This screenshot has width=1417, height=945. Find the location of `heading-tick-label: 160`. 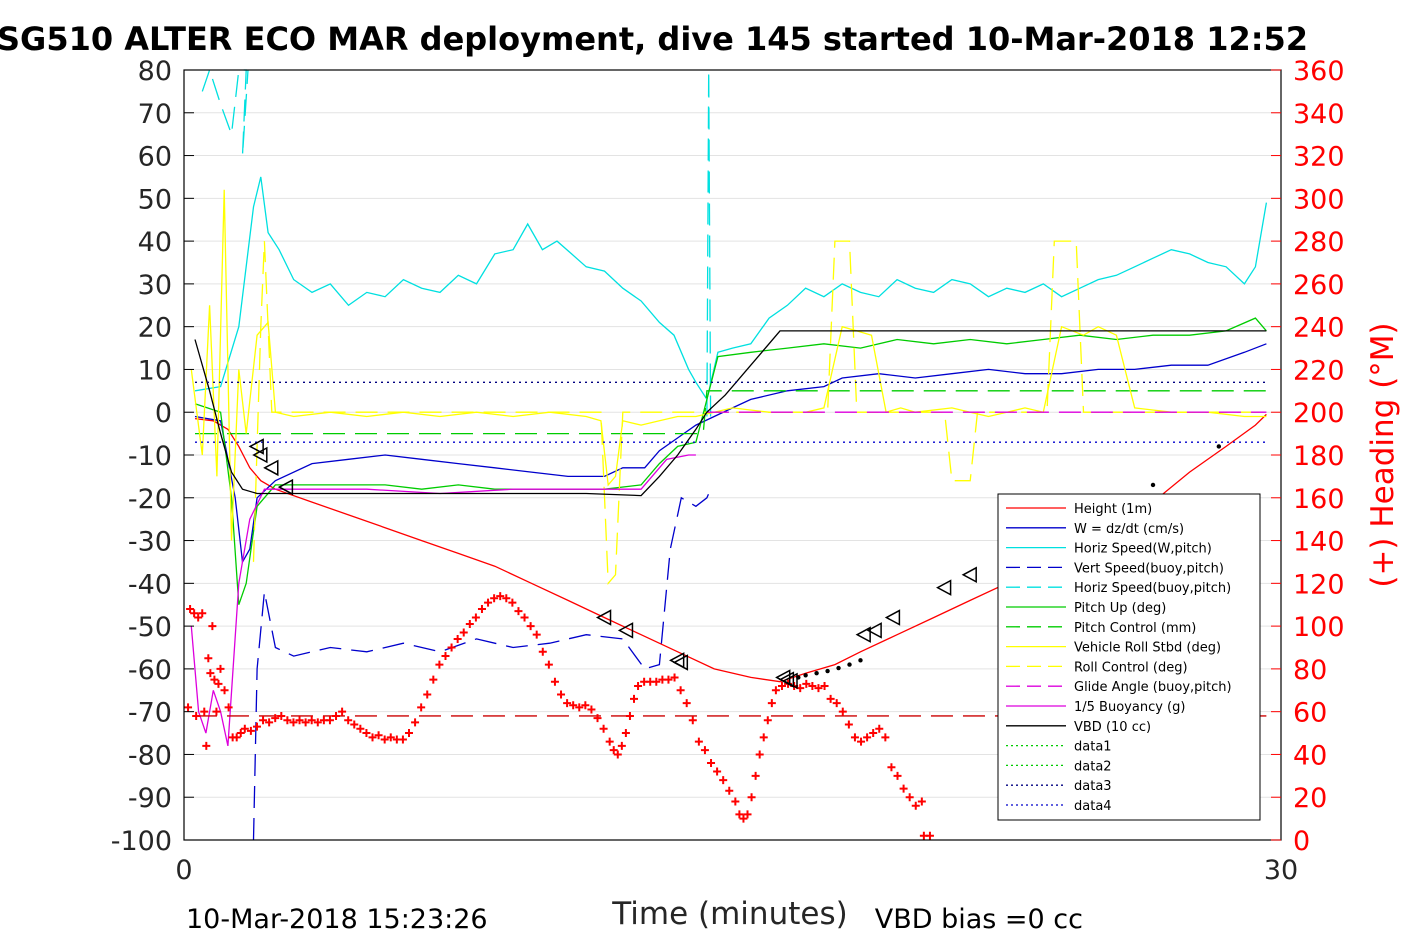

heading-tick-label: 160 is located at coordinates (1319, 499).